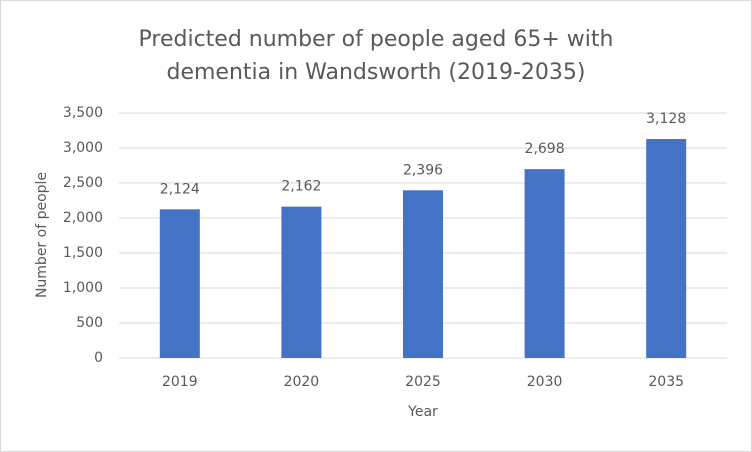 The image size is (752, 452). Describe the element at coordinates (83, 113) in the screenshot. I see `y-tick-label: 3,500` at that location.